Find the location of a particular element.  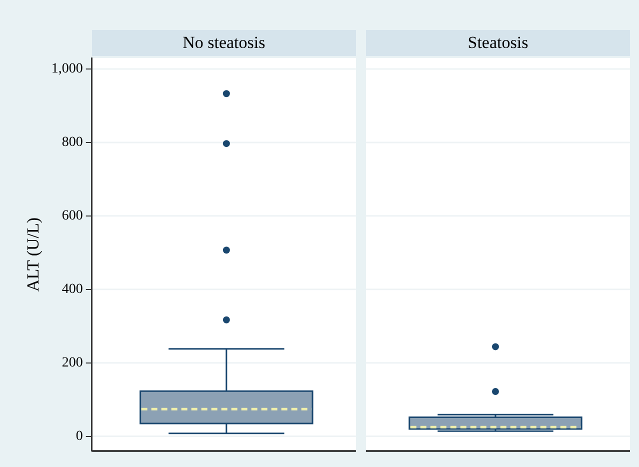

y-tick-label: 600 is located at coordinates (72, 216).